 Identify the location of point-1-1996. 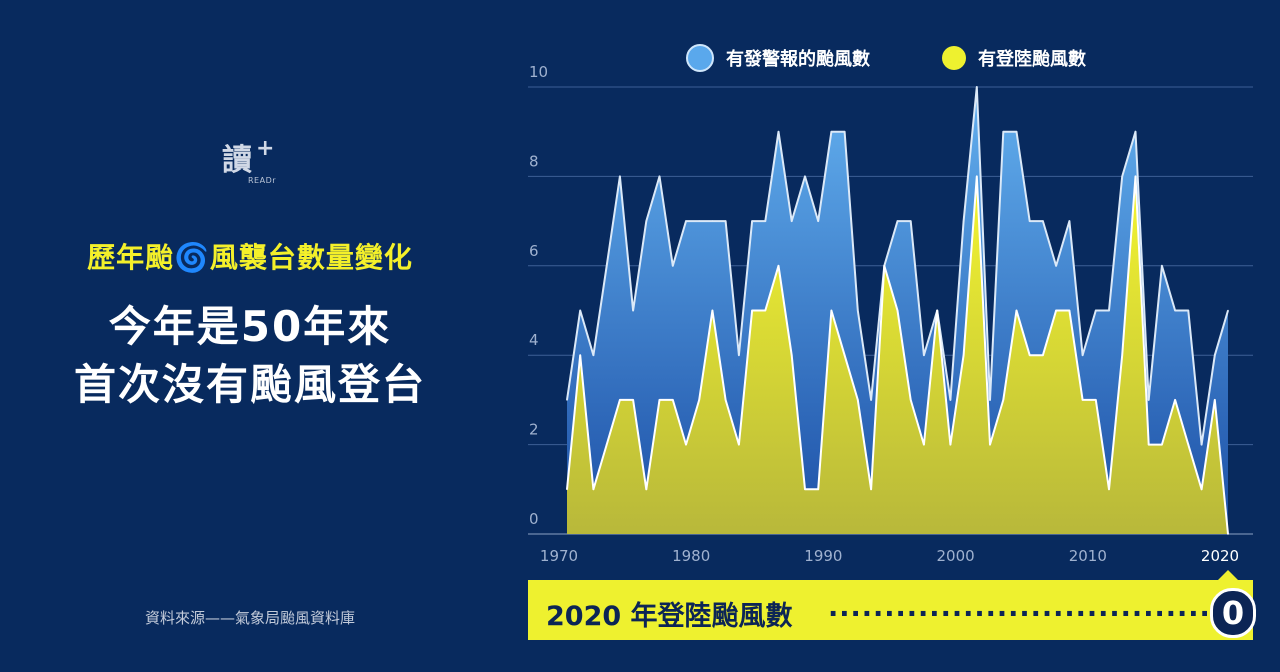
(910, 400).